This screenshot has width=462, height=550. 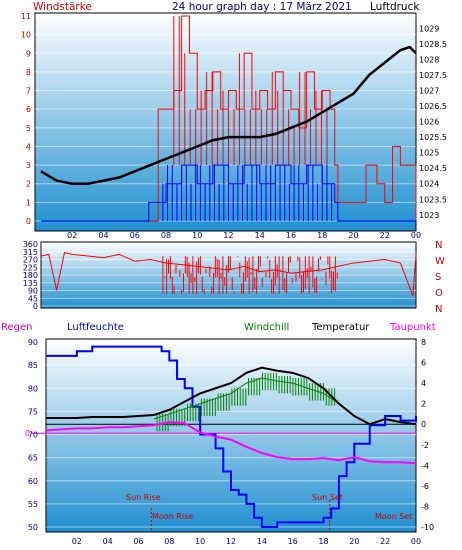 I want to click on panel1-x-ticks: 02 04 06 08 10 12 14 16 18 20 22 00, so click(x=244, y=235).